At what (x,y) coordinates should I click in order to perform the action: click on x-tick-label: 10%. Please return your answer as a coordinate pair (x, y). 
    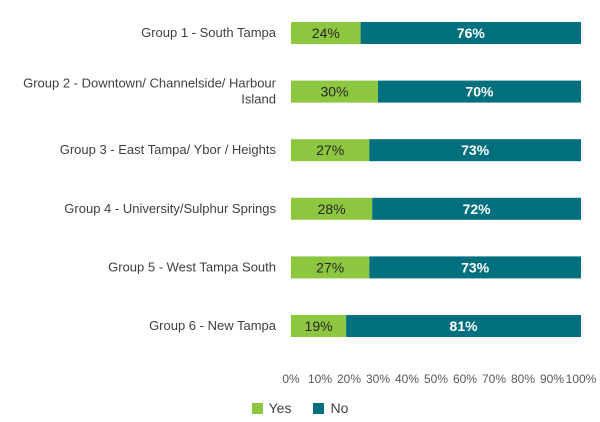
    Looking at the image, I should click on (320, 379).